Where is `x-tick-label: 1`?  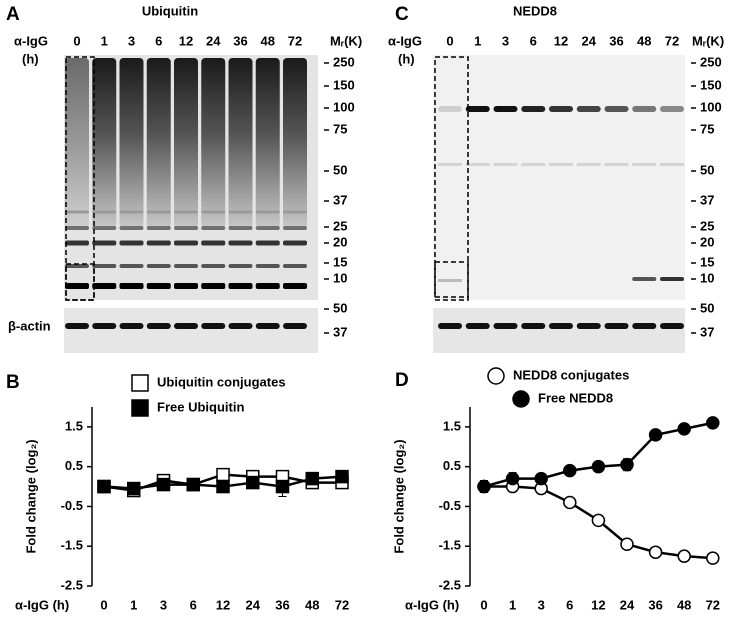
x-tick-label: 1 is located at coordinates (512, 604).